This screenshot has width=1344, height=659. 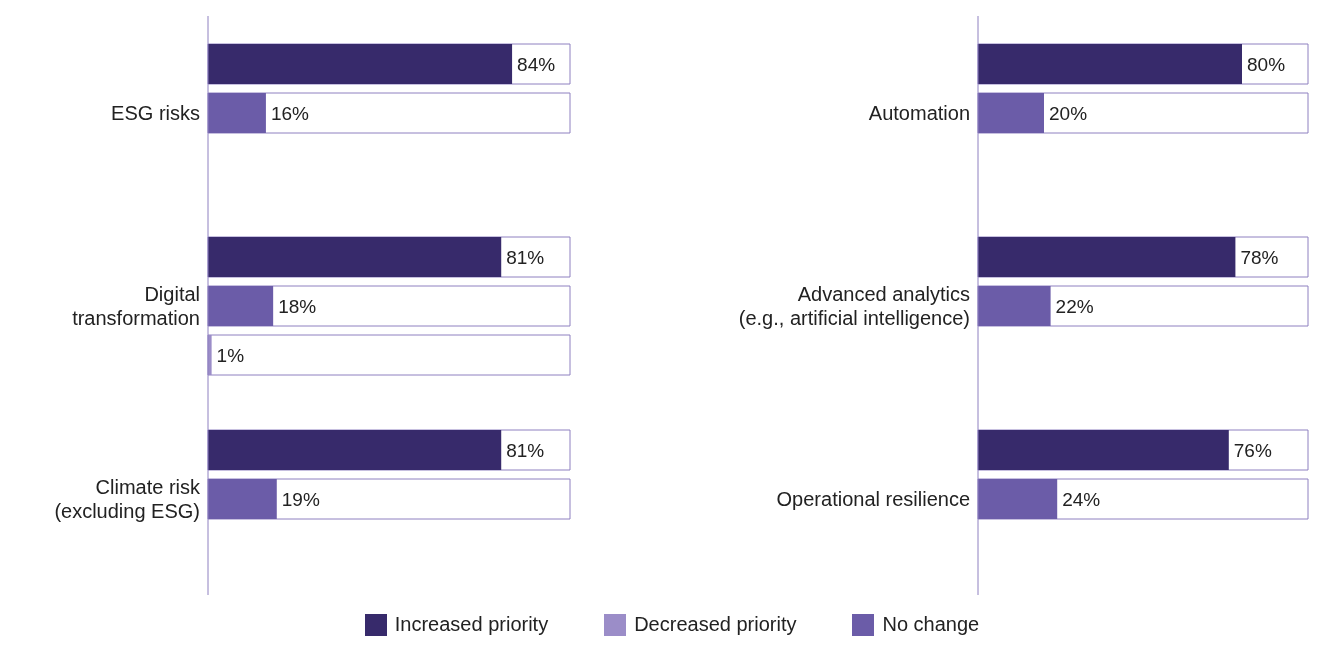 I want to click on y-tick-label: Operational resilience, so click(x=873, y=498).